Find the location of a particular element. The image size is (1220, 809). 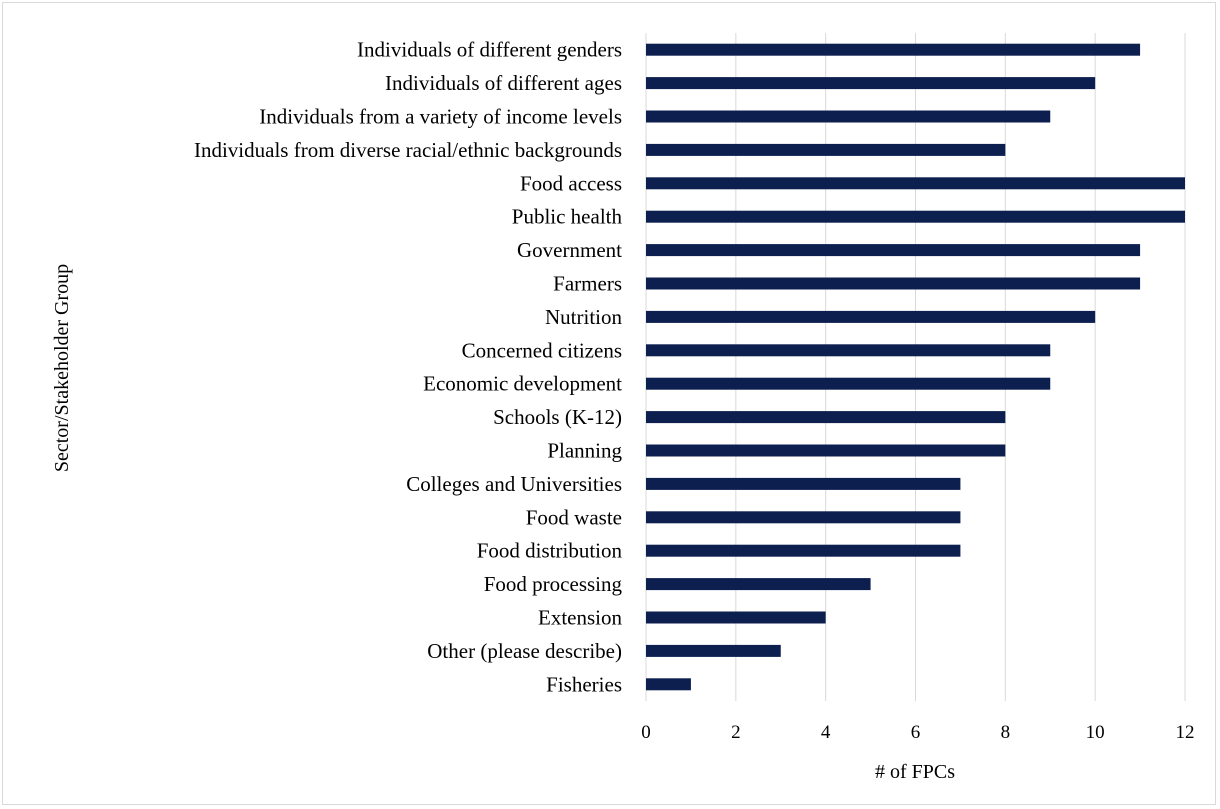

category-label: Nutrition is located at coordinates (583, 317).